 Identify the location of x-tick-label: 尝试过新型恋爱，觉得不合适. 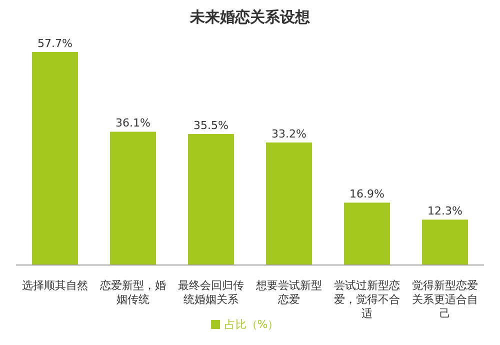
(367, 299).